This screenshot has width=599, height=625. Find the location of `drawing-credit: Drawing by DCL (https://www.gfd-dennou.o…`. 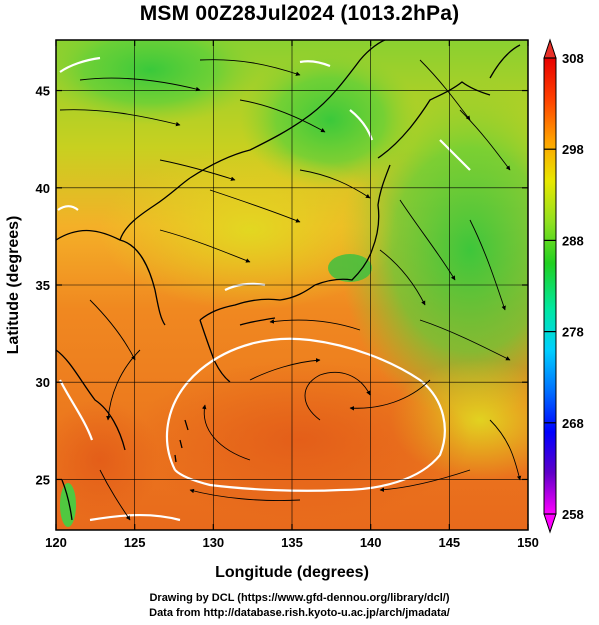

drawing-credit: Drawing by DCL (https://www.gfd-dennou.o… is located at coordinates (299, 598).